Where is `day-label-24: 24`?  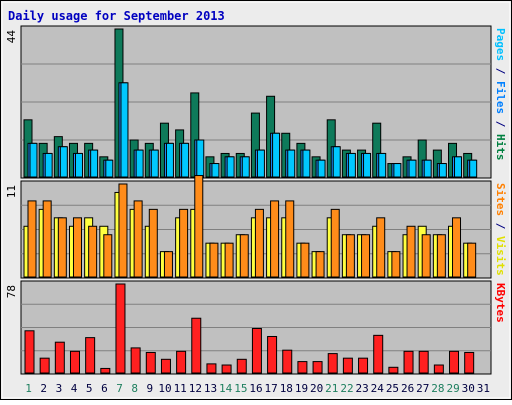
day-label-24: 24 is located at coordinates (378, 388).